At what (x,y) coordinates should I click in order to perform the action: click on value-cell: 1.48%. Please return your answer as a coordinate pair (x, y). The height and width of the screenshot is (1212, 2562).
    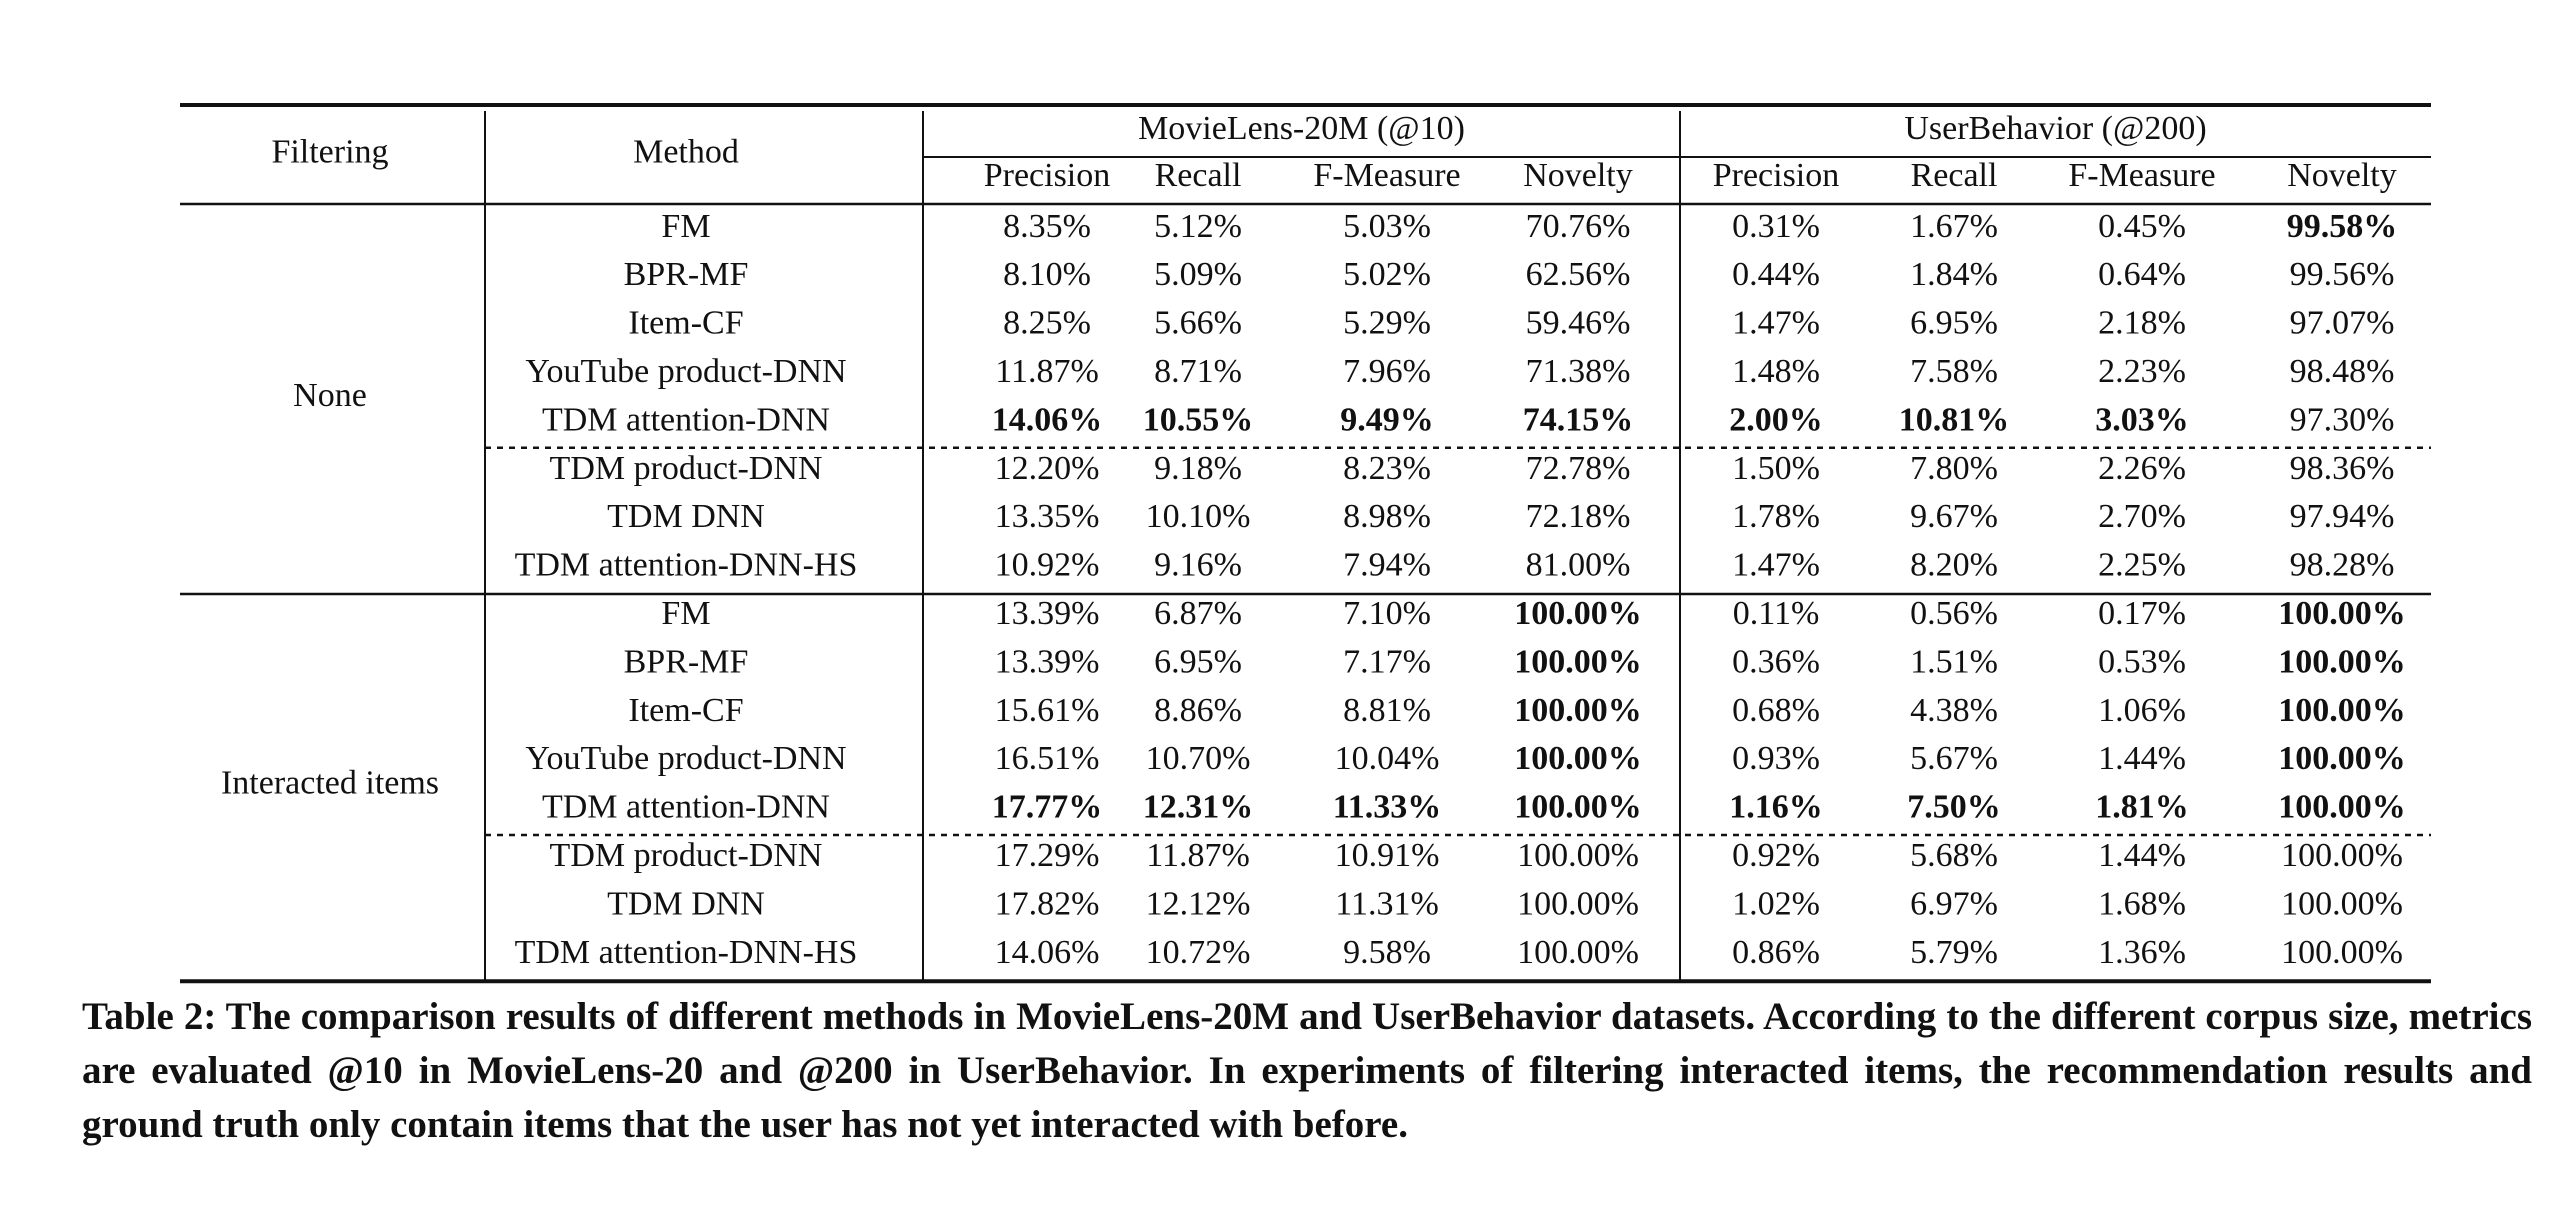
    Looking at the image, I should click on (1776, 371).